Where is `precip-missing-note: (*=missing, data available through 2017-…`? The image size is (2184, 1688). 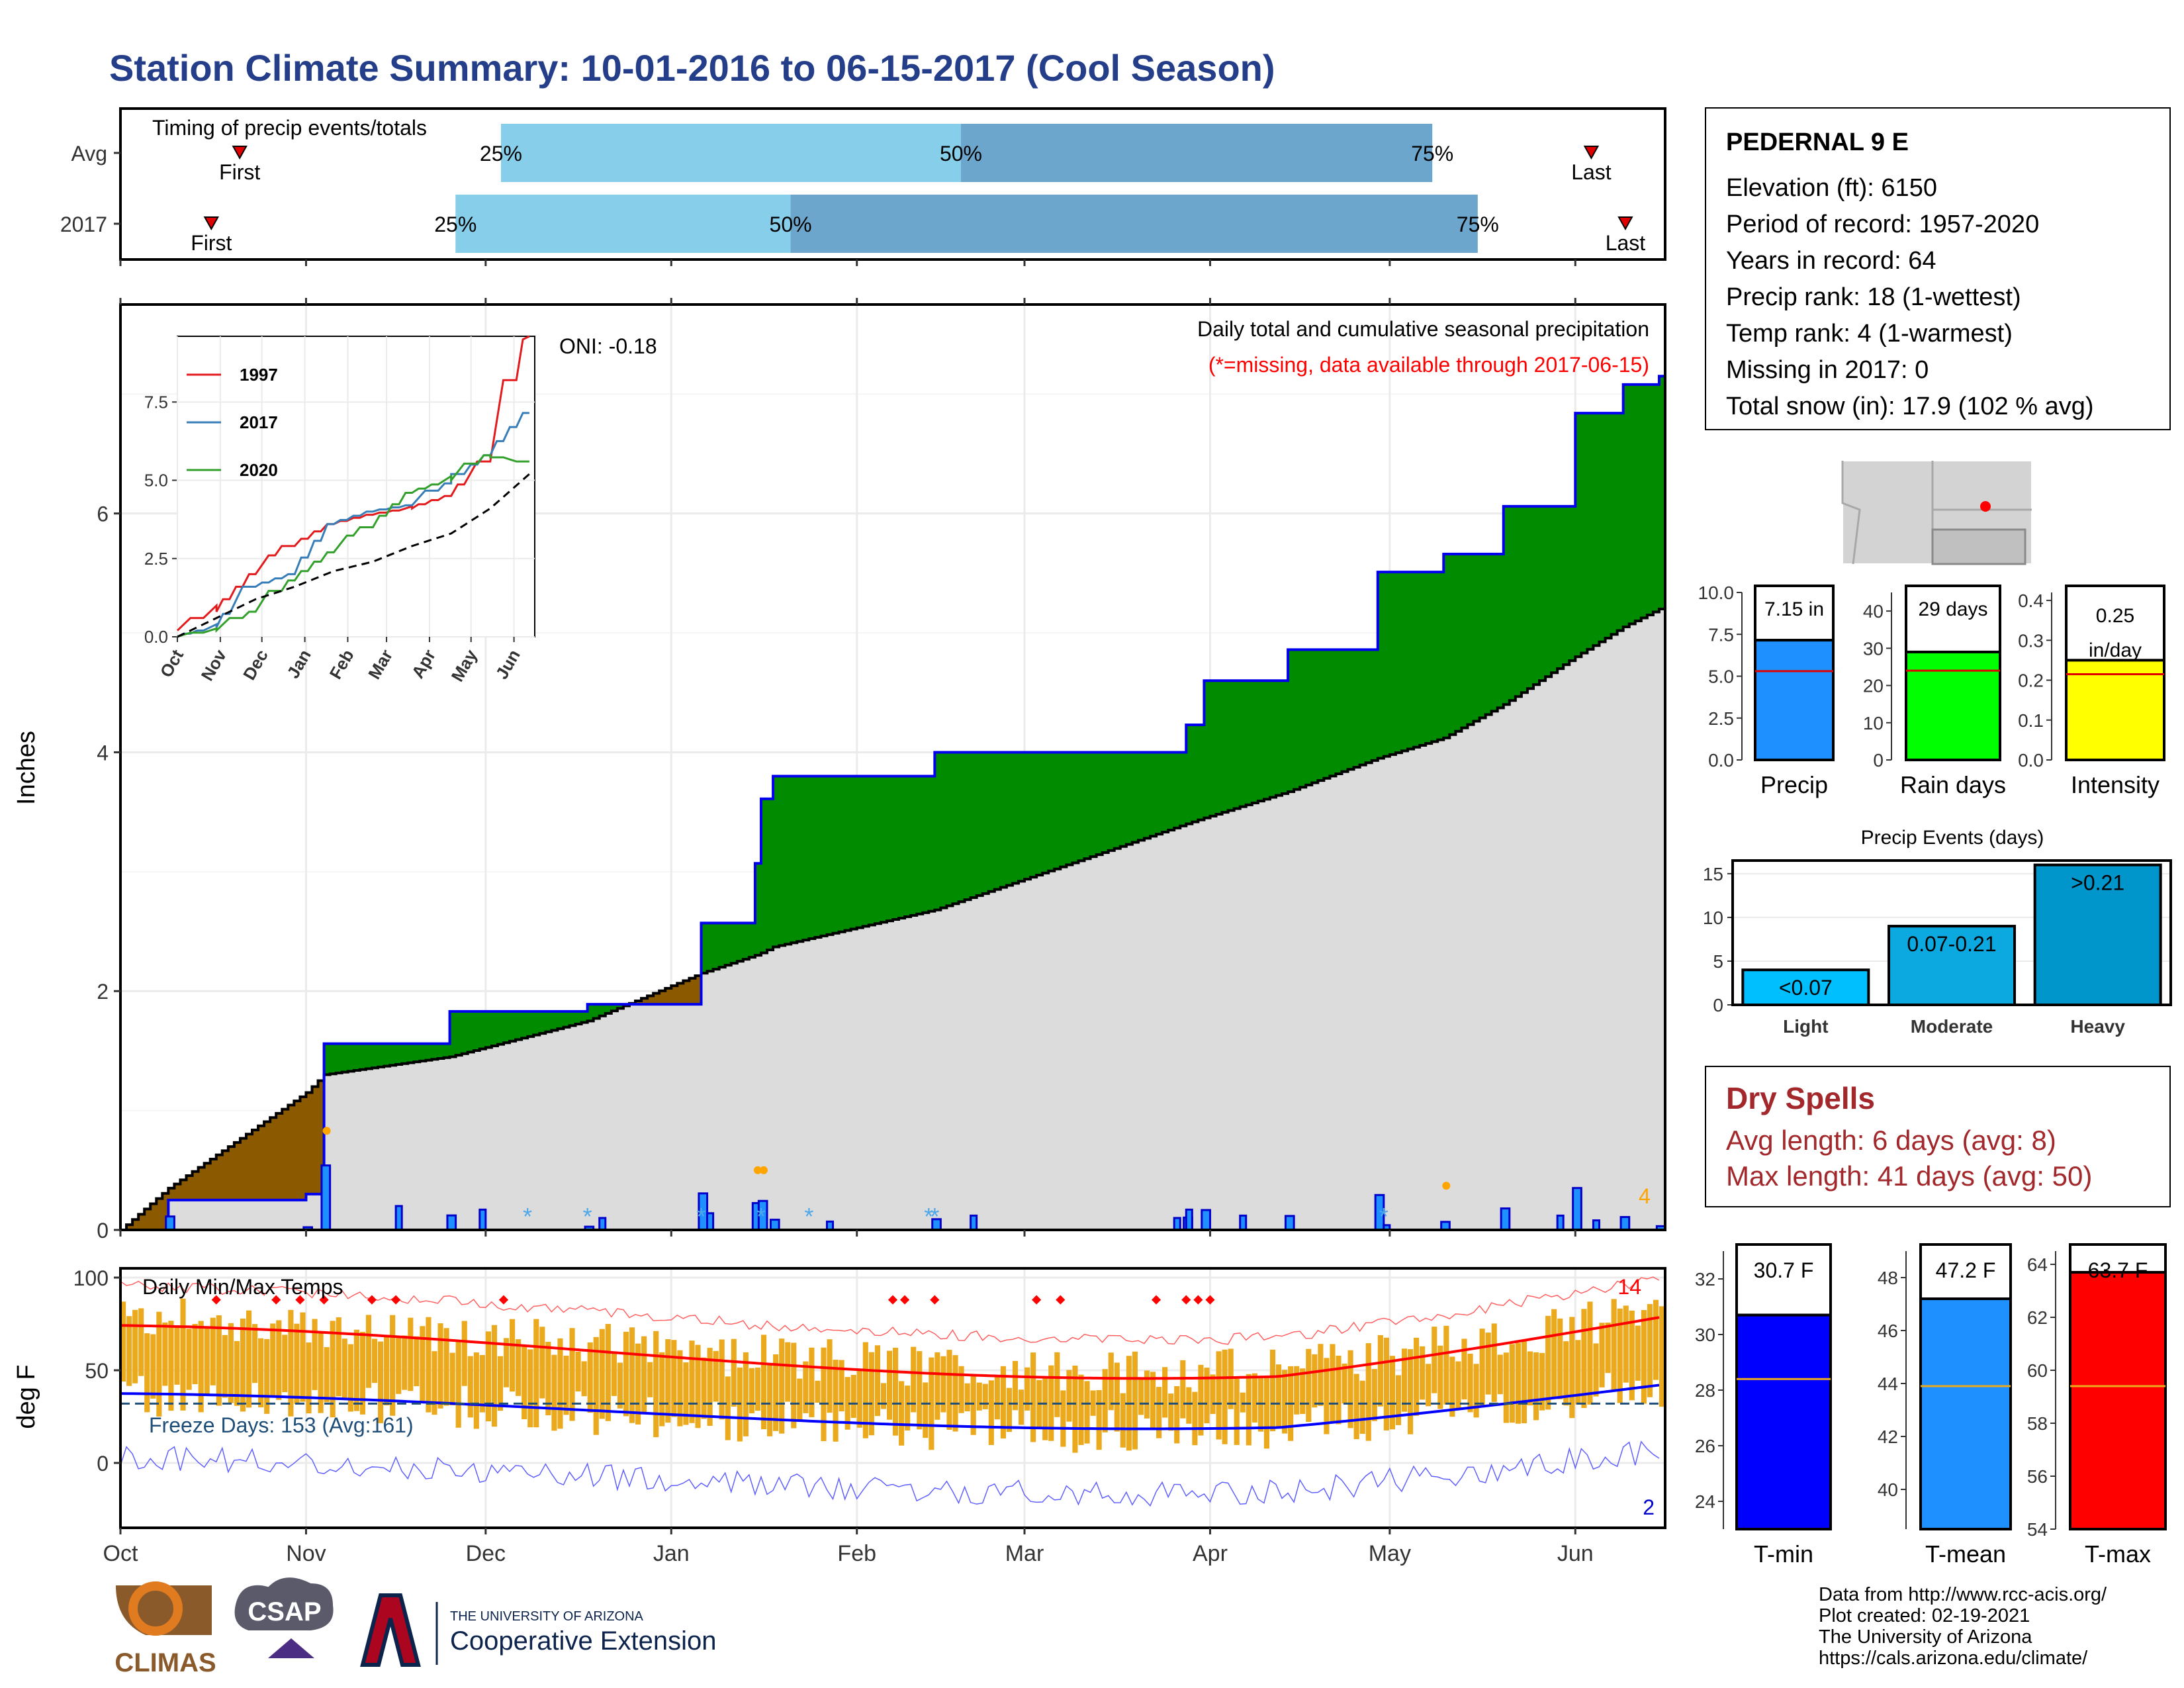
precip-missing-note: (*=missing, data available through 2017-… is located at coordinates (1428, 365).